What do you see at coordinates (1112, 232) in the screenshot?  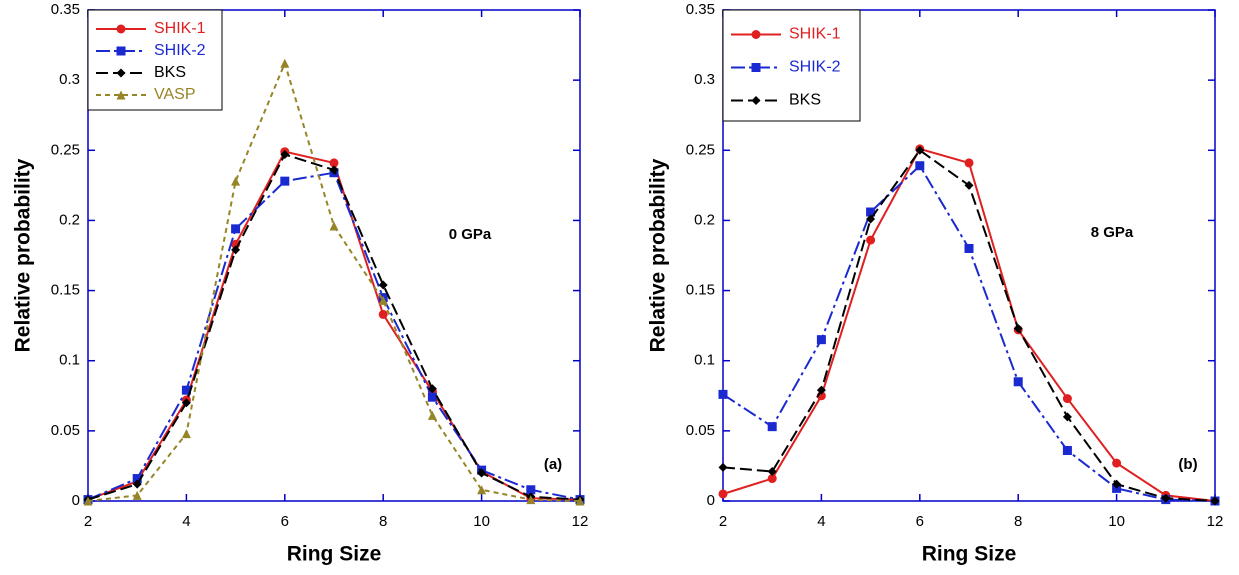 I see `annotation: 8 GPa` at bounding box center [1112, 232].